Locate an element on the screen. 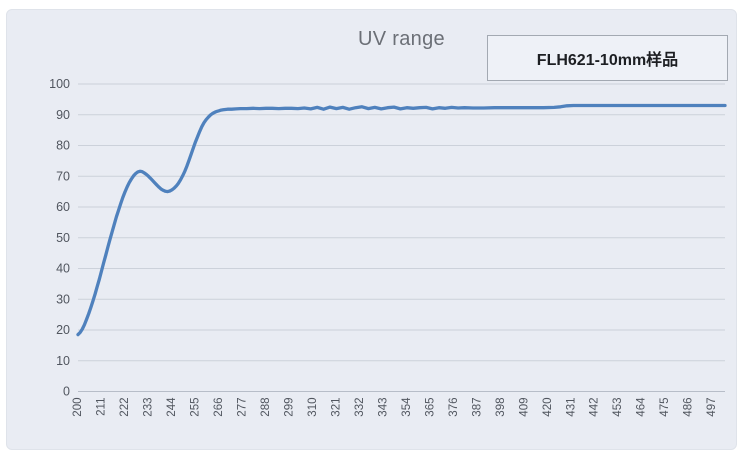  y-tick-label: 60 is located at coordinates (63, 207).